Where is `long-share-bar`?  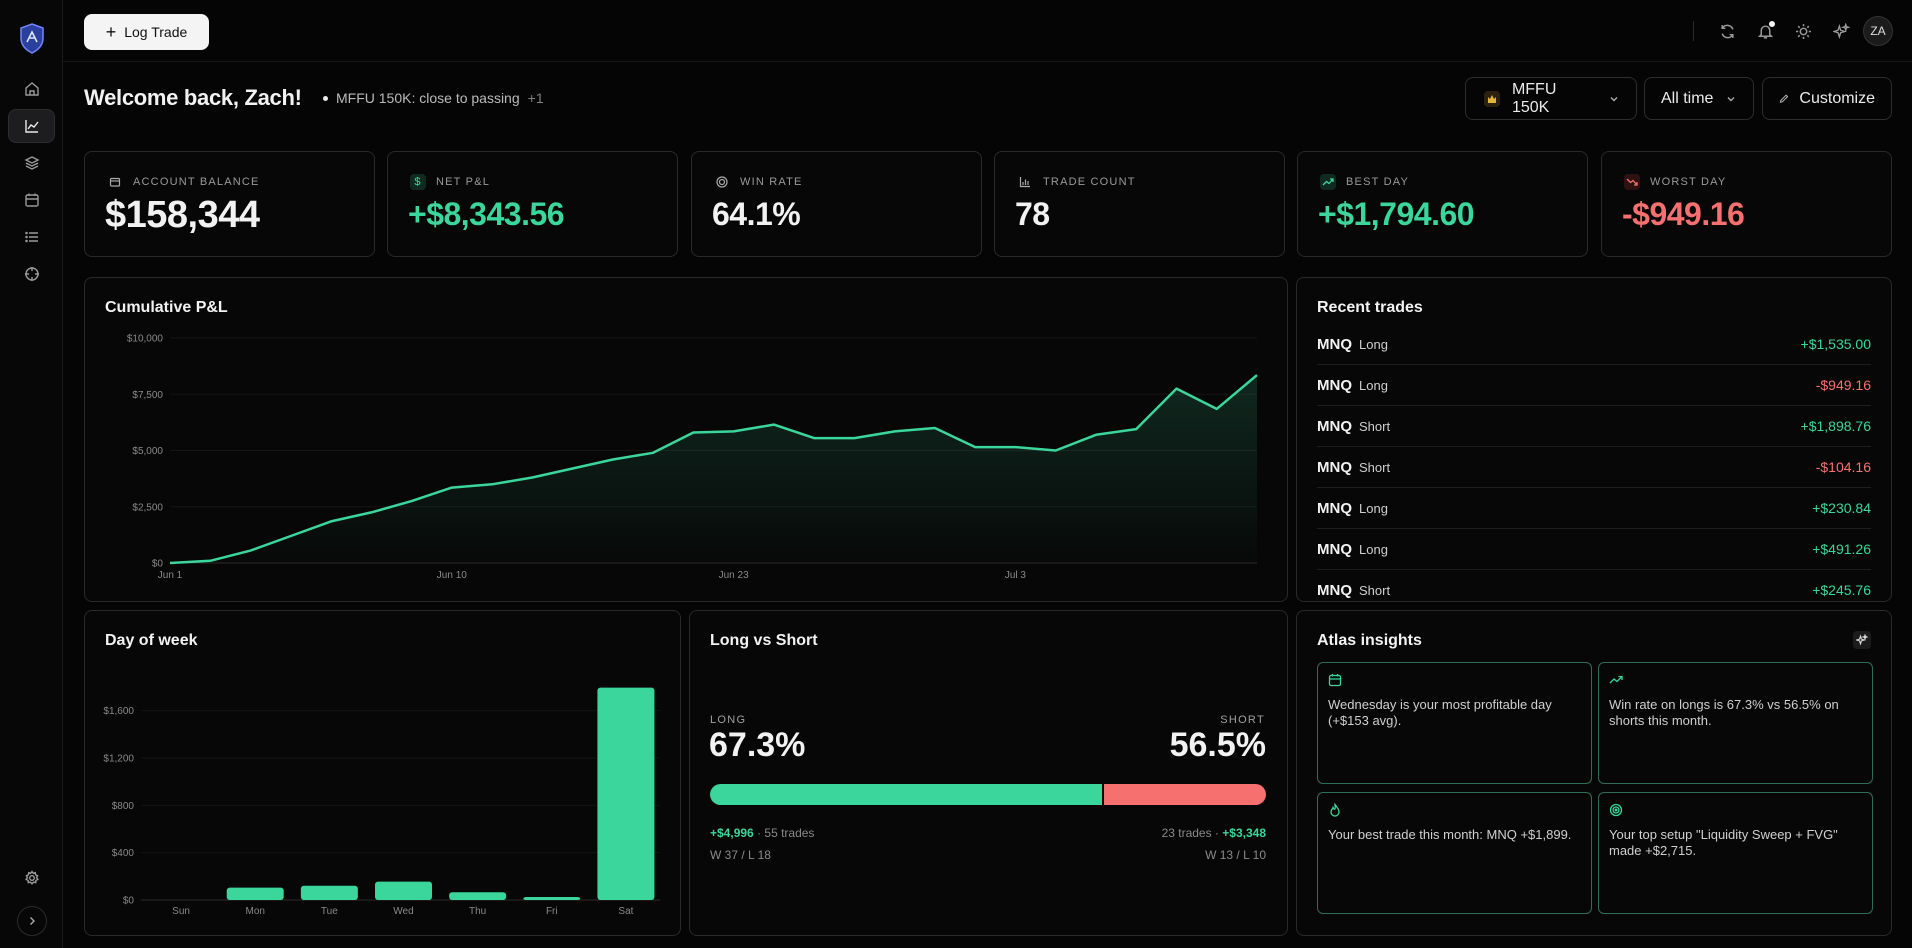 long-share-bar is located at coordinates (906, 794).